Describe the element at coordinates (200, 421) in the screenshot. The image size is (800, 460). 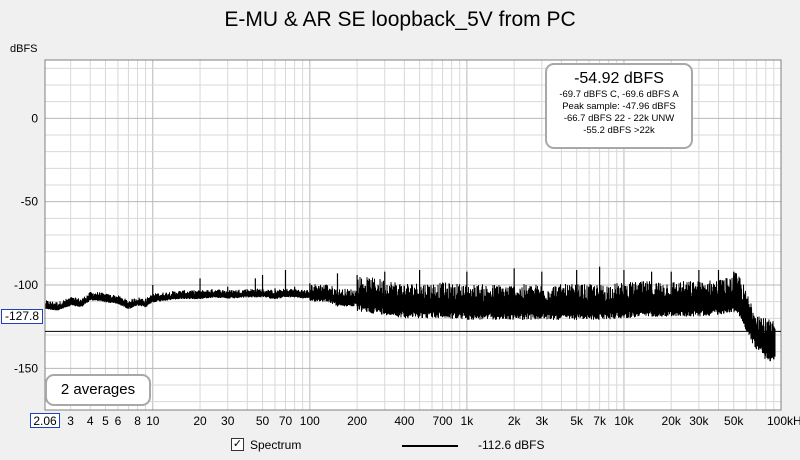
I see `x-tick-label: 20` at that location.